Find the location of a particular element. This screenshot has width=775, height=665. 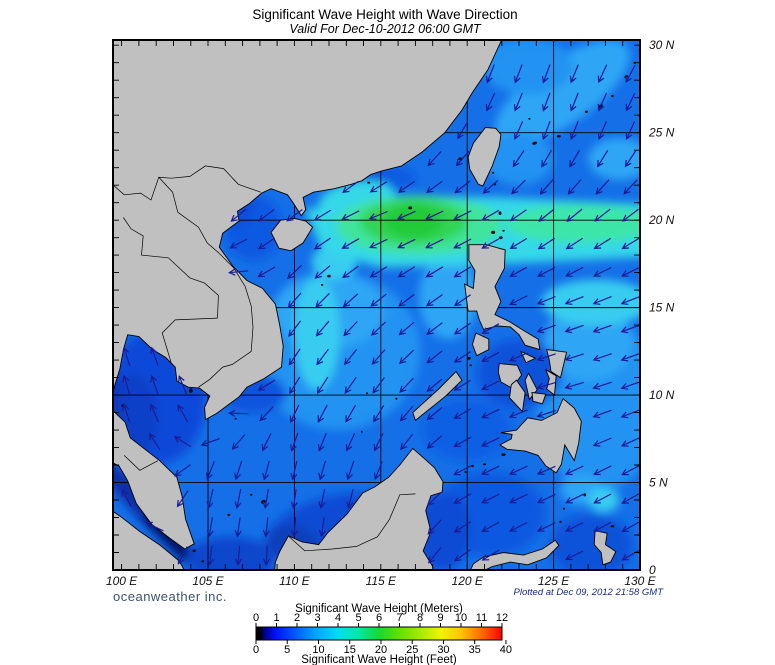

meters-tick-label: 1 is located at coordinates (276, 618).